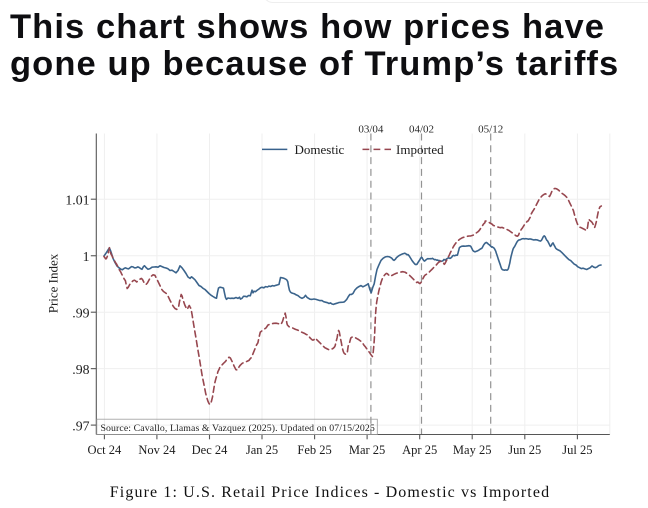 This screenshot has width=648, height=508. I want to click on svg-text: Price Index, so click(53, 283).